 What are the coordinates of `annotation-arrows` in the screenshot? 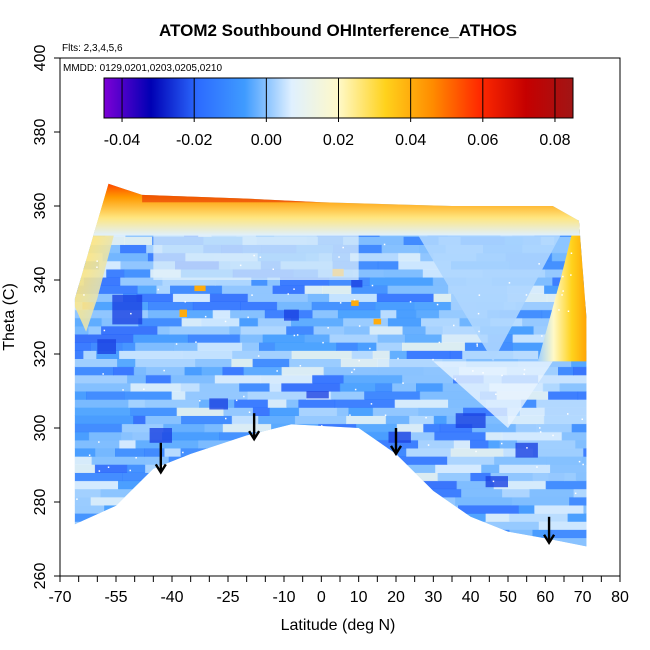 It's located at (355, 479).